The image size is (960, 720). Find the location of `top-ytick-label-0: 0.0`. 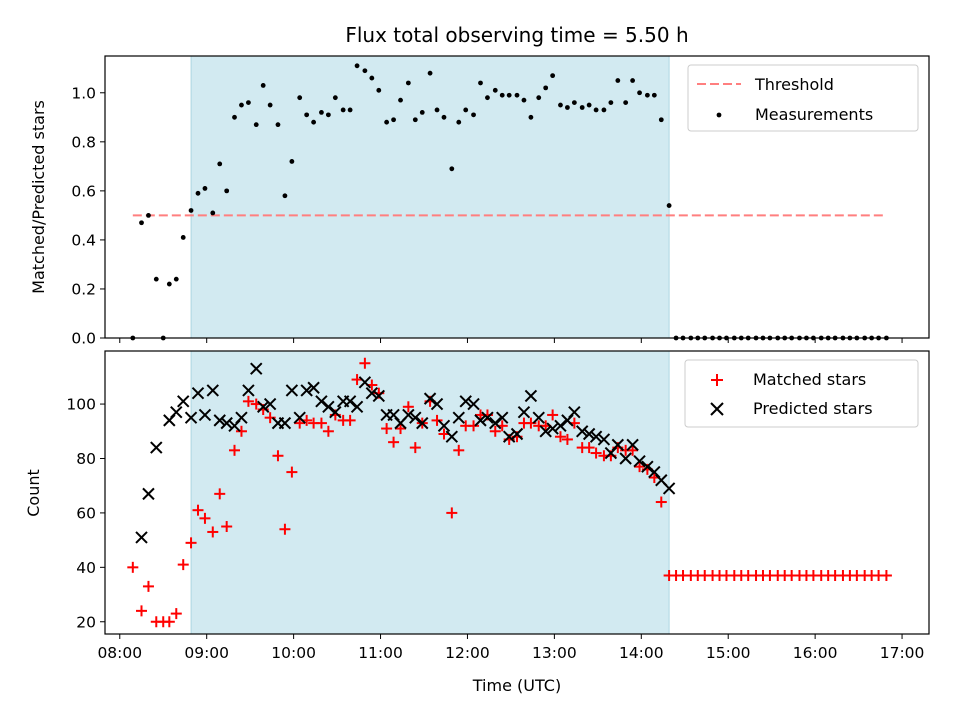

top-ytick-label-0: 0.0 is located at coordinates (83, 339).